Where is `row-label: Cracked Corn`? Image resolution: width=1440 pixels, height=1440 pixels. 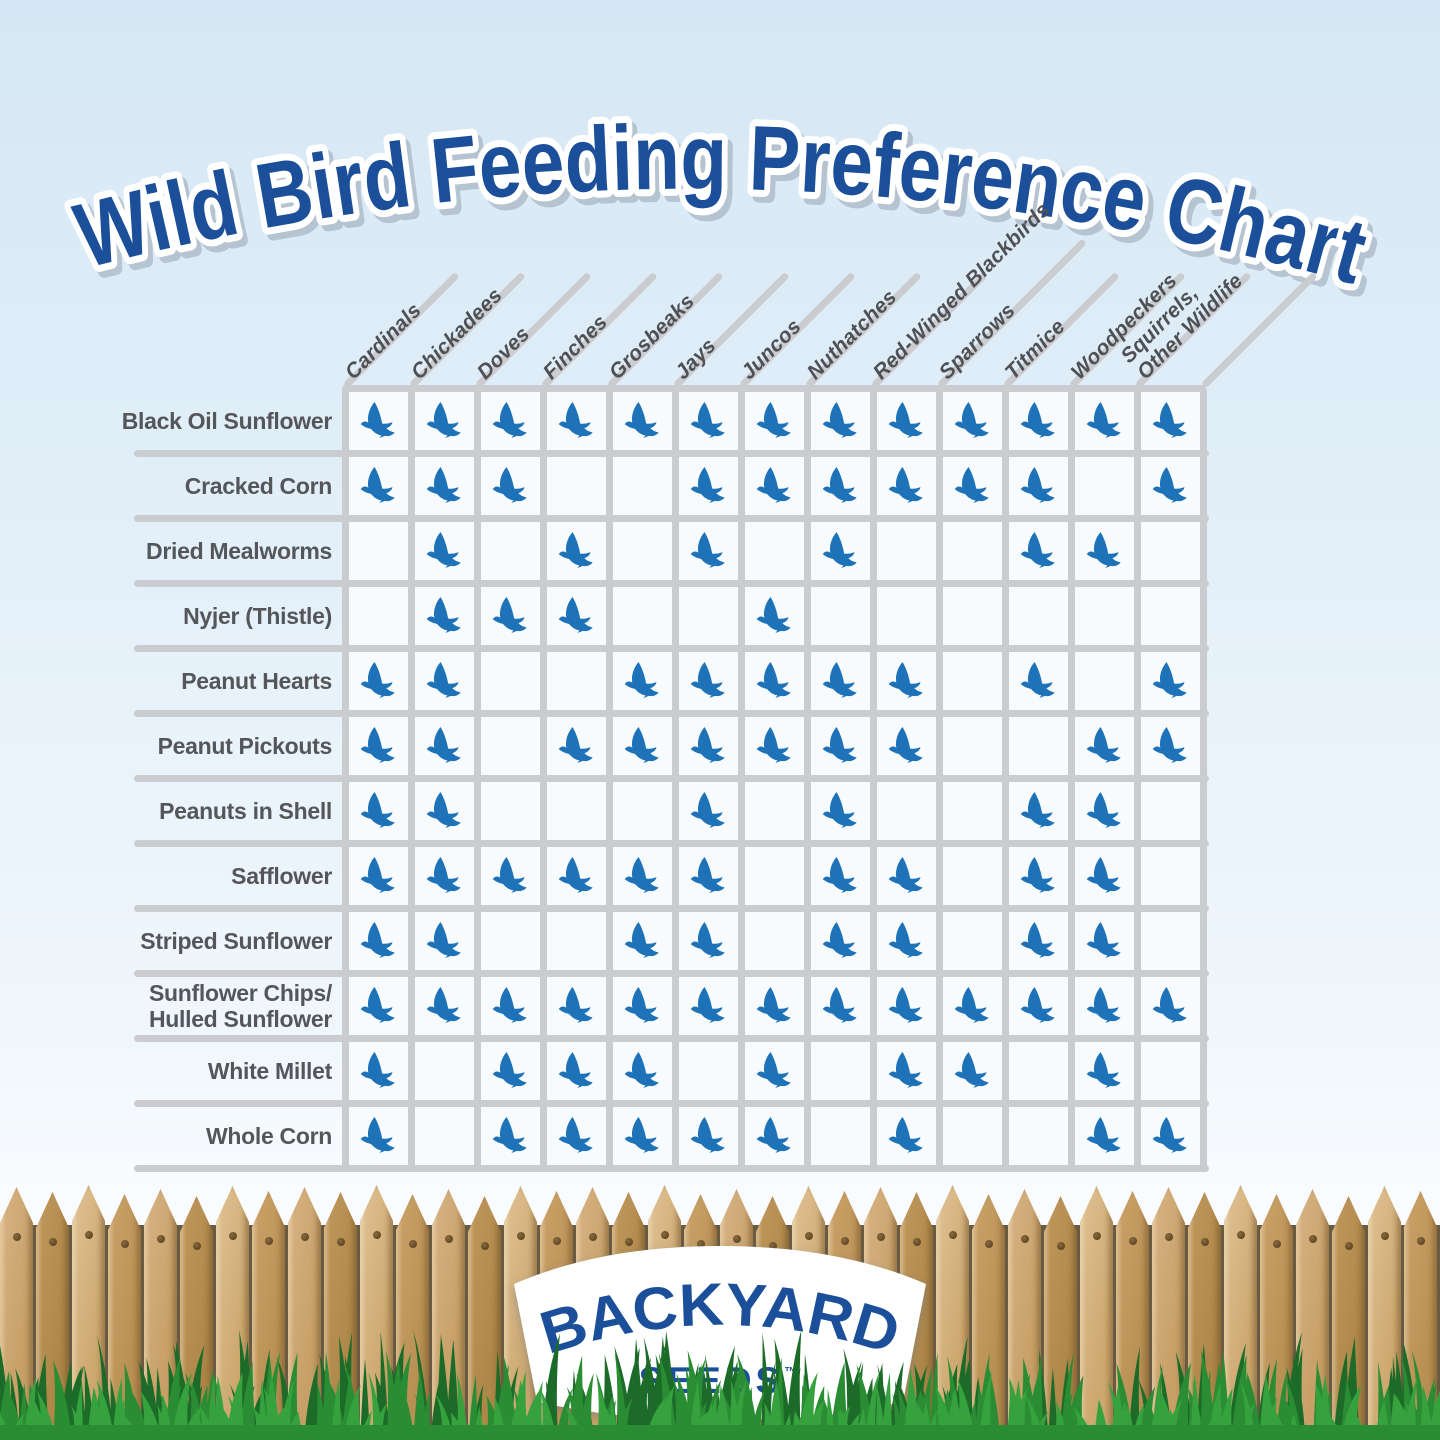
row-label: Cracked Corn is located at coordinates (258, 485).